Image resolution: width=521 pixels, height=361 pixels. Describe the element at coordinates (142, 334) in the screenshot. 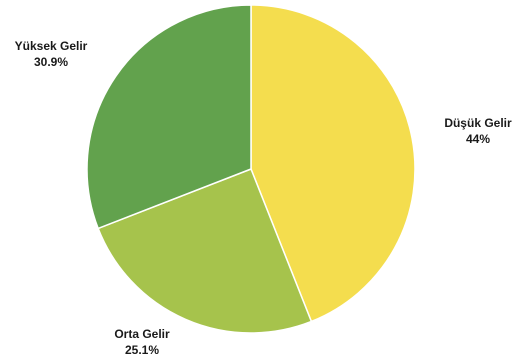

I see `slice-category-label: Orta Gelir` at that location.